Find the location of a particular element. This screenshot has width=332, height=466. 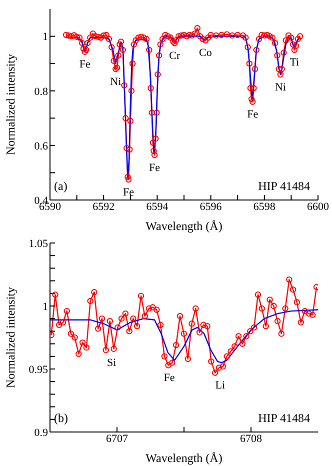

x-tick-label: 6708 is located at coordinates (251, 438).